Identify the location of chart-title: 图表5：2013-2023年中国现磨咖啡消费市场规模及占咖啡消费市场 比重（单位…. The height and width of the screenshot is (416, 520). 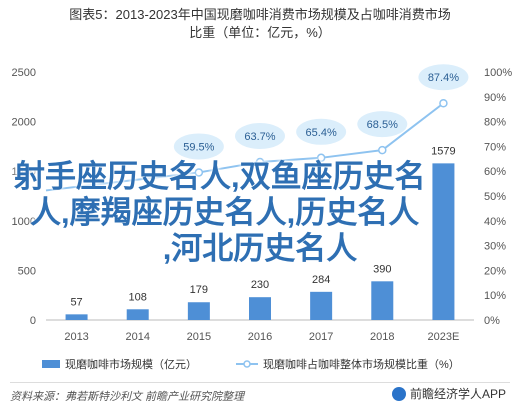
(260, 24).